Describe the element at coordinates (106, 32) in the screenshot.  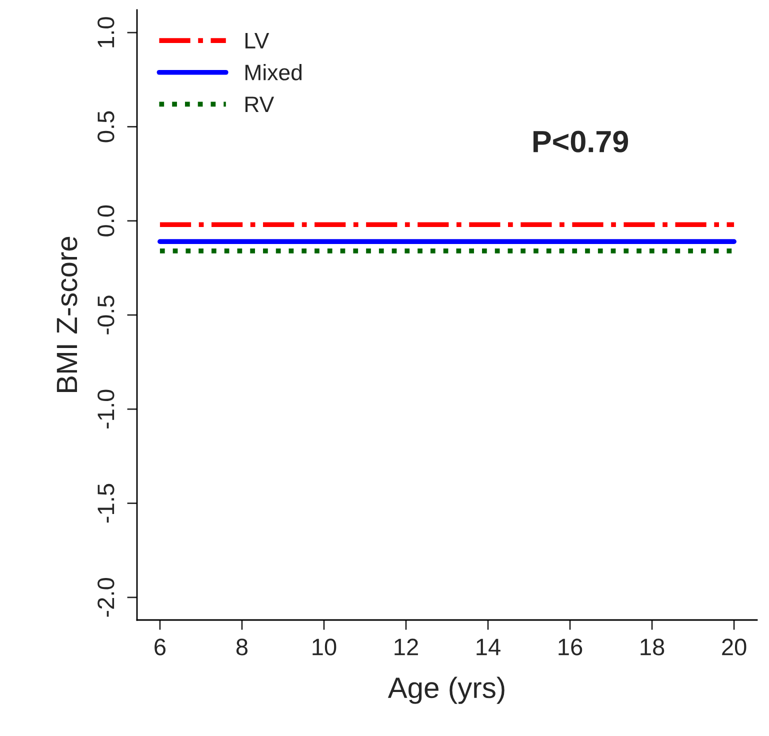
I see `y-tick-label: 1.0` at that location.